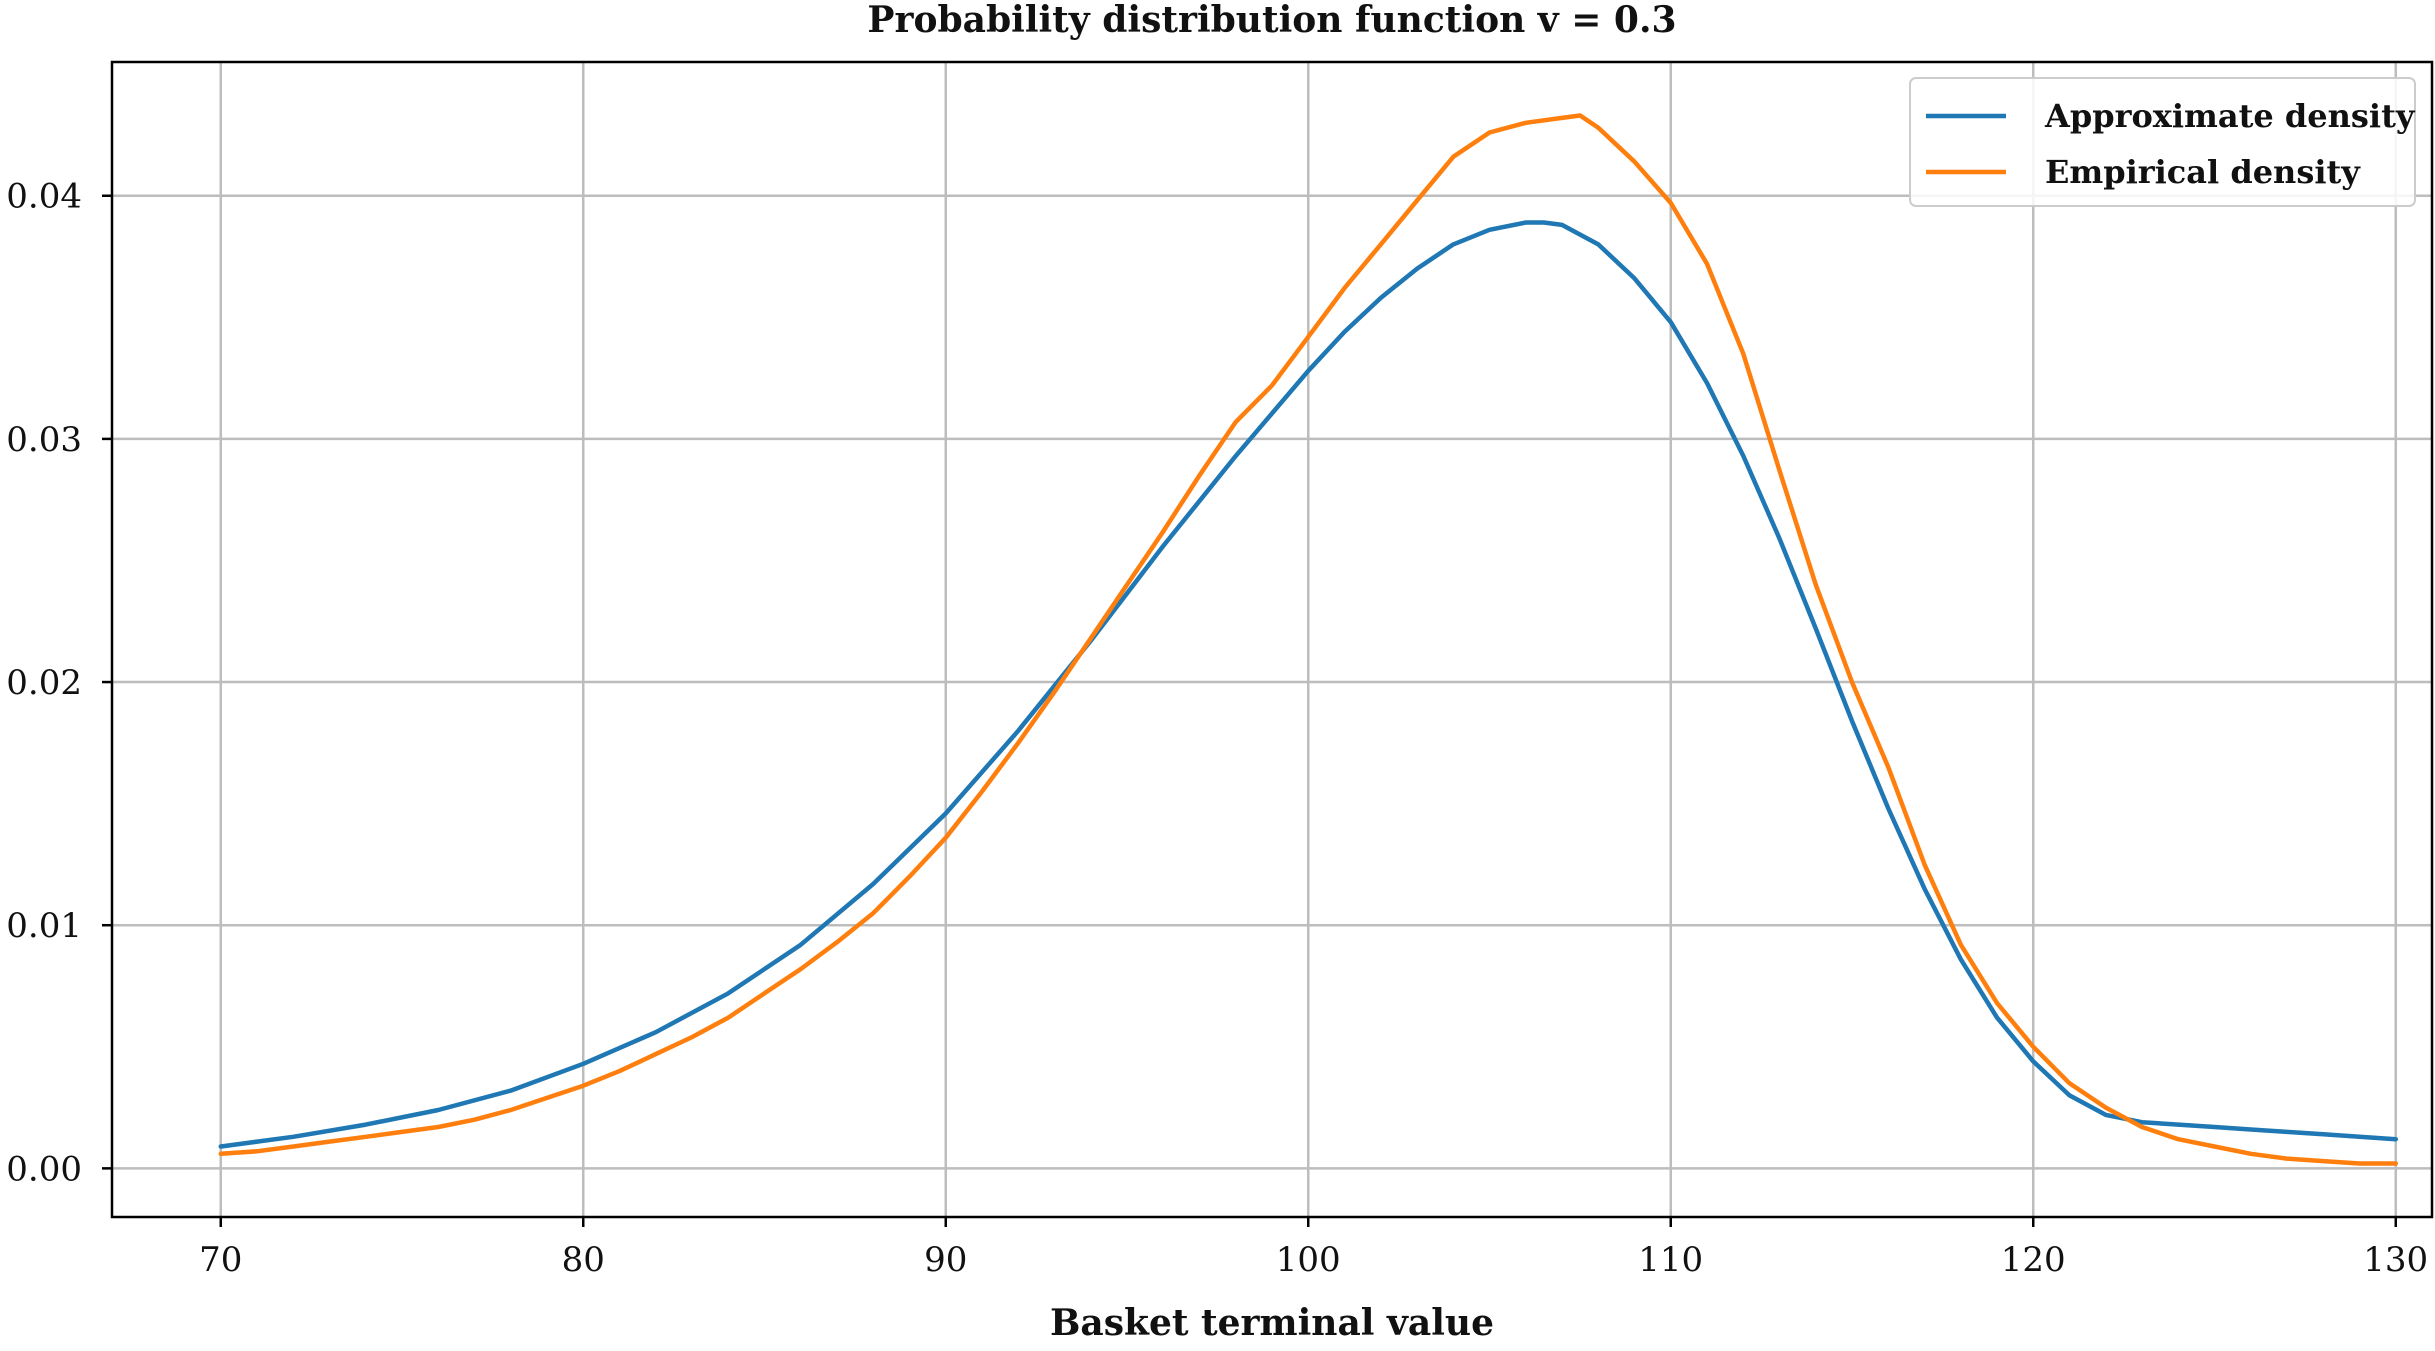 This screenshot has height=1351, width=2435. What do you see at coordinates (44, 926) in the screenshot?
I see `y-tick-label: 0.01` at bounding box center [44, 926].